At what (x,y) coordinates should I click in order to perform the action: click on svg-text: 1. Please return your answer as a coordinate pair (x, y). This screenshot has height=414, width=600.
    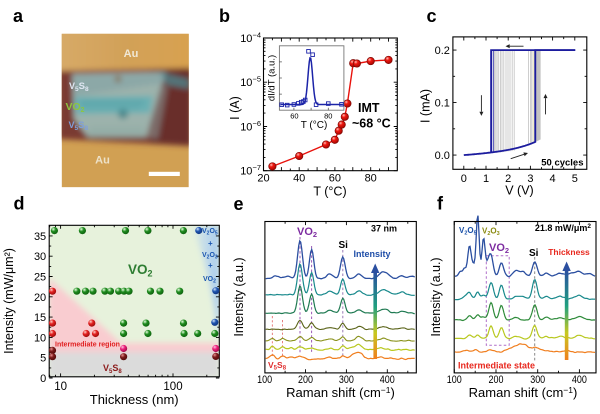
    Looking at the image, I should click on (486, 179).